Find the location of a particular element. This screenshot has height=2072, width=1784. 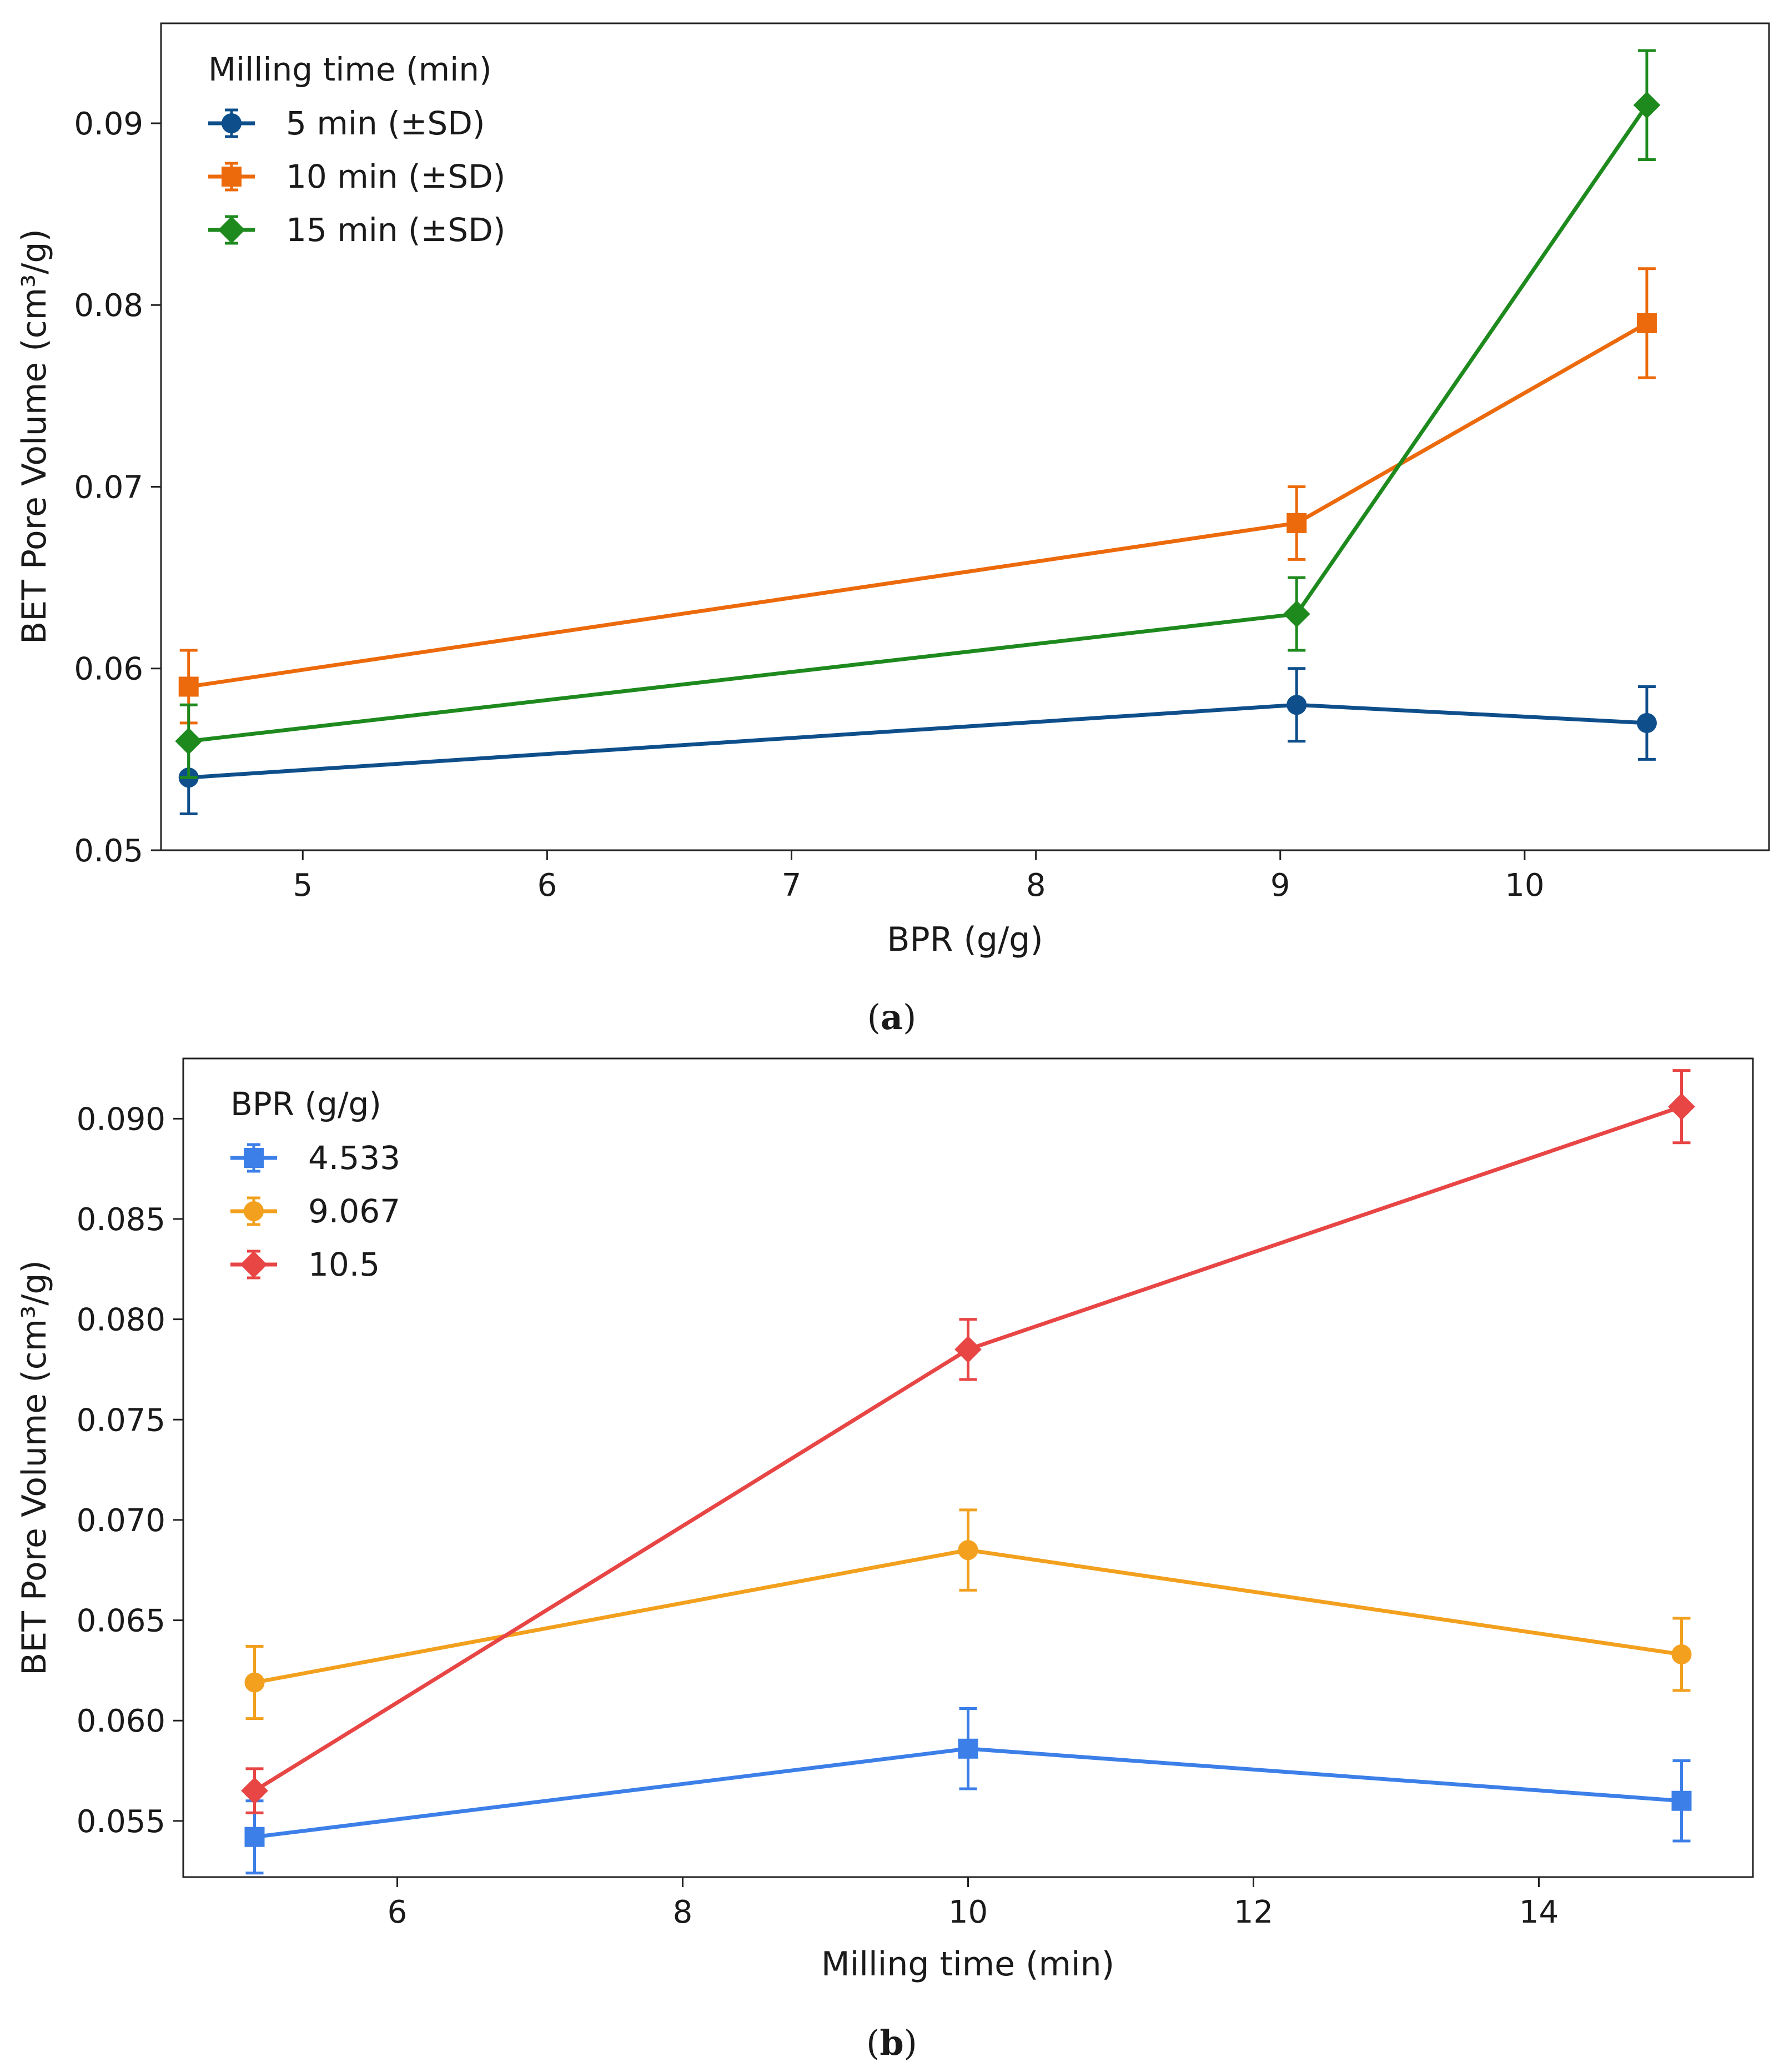

panel-b-legend-label: 10.5 is located at coordinates (344, 1264).